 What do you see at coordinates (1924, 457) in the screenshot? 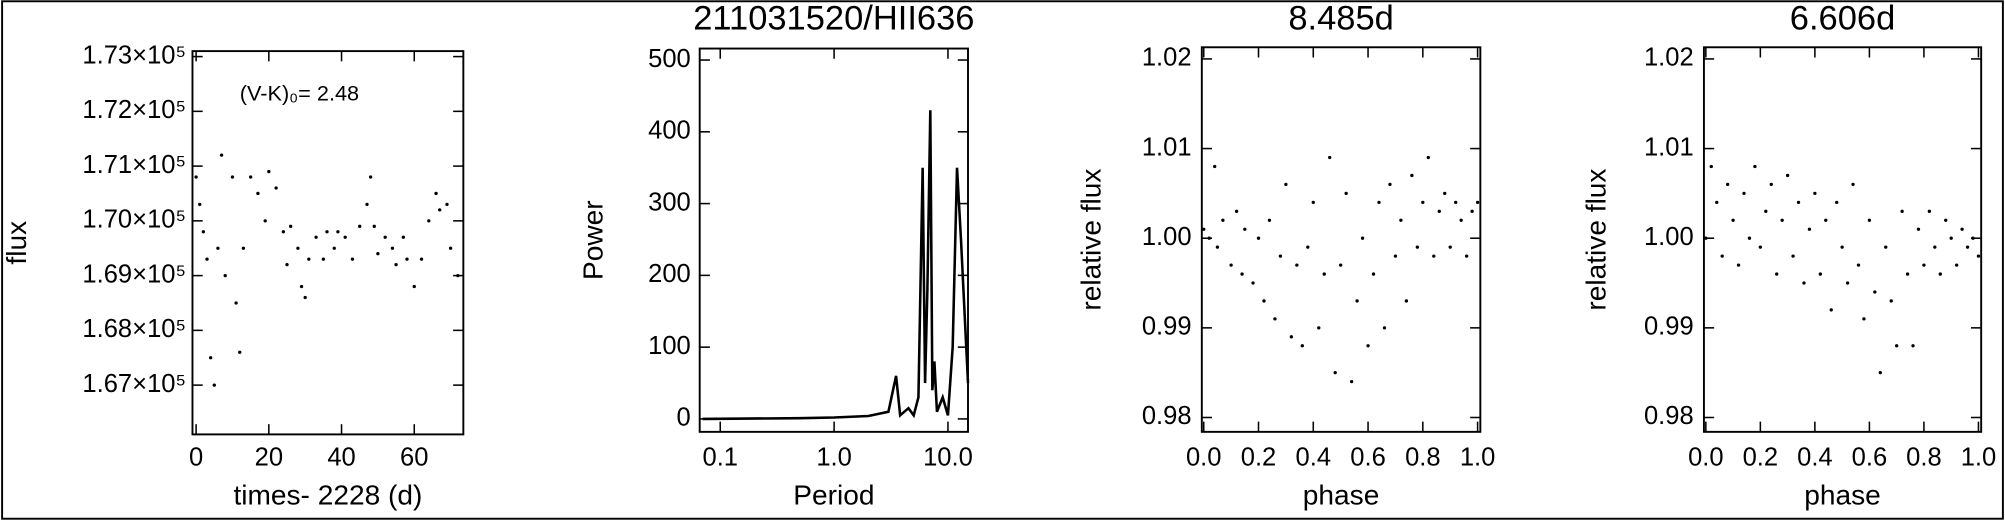
I see `x-tick-label: 0.8` at bounding box center [1924, 457].